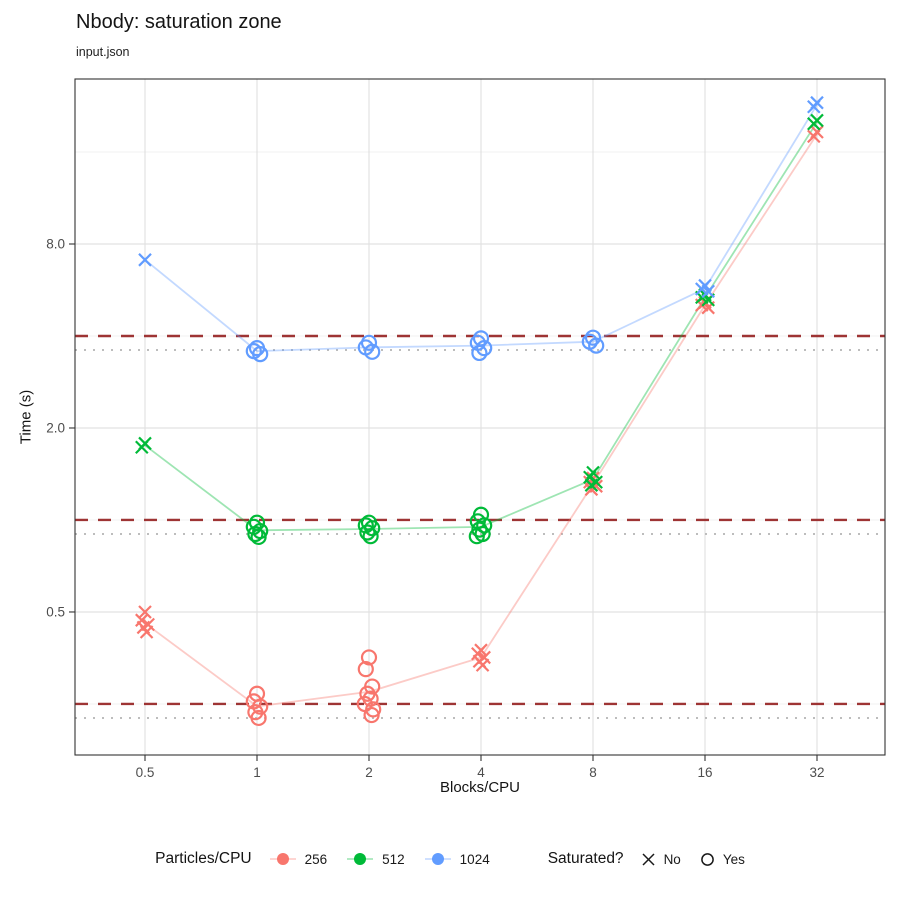 Image resolution: width=900 pixels, height=900 pixels. What do you see at coordinates (692, 859) in the screenshot?
I see `legend-shape-items: No Yes` at bounding box center [692, 859].